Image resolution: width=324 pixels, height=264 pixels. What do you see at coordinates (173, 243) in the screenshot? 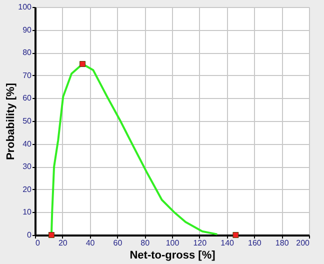
I see `x-tick-label: 100` at bounding box center [173, 243].